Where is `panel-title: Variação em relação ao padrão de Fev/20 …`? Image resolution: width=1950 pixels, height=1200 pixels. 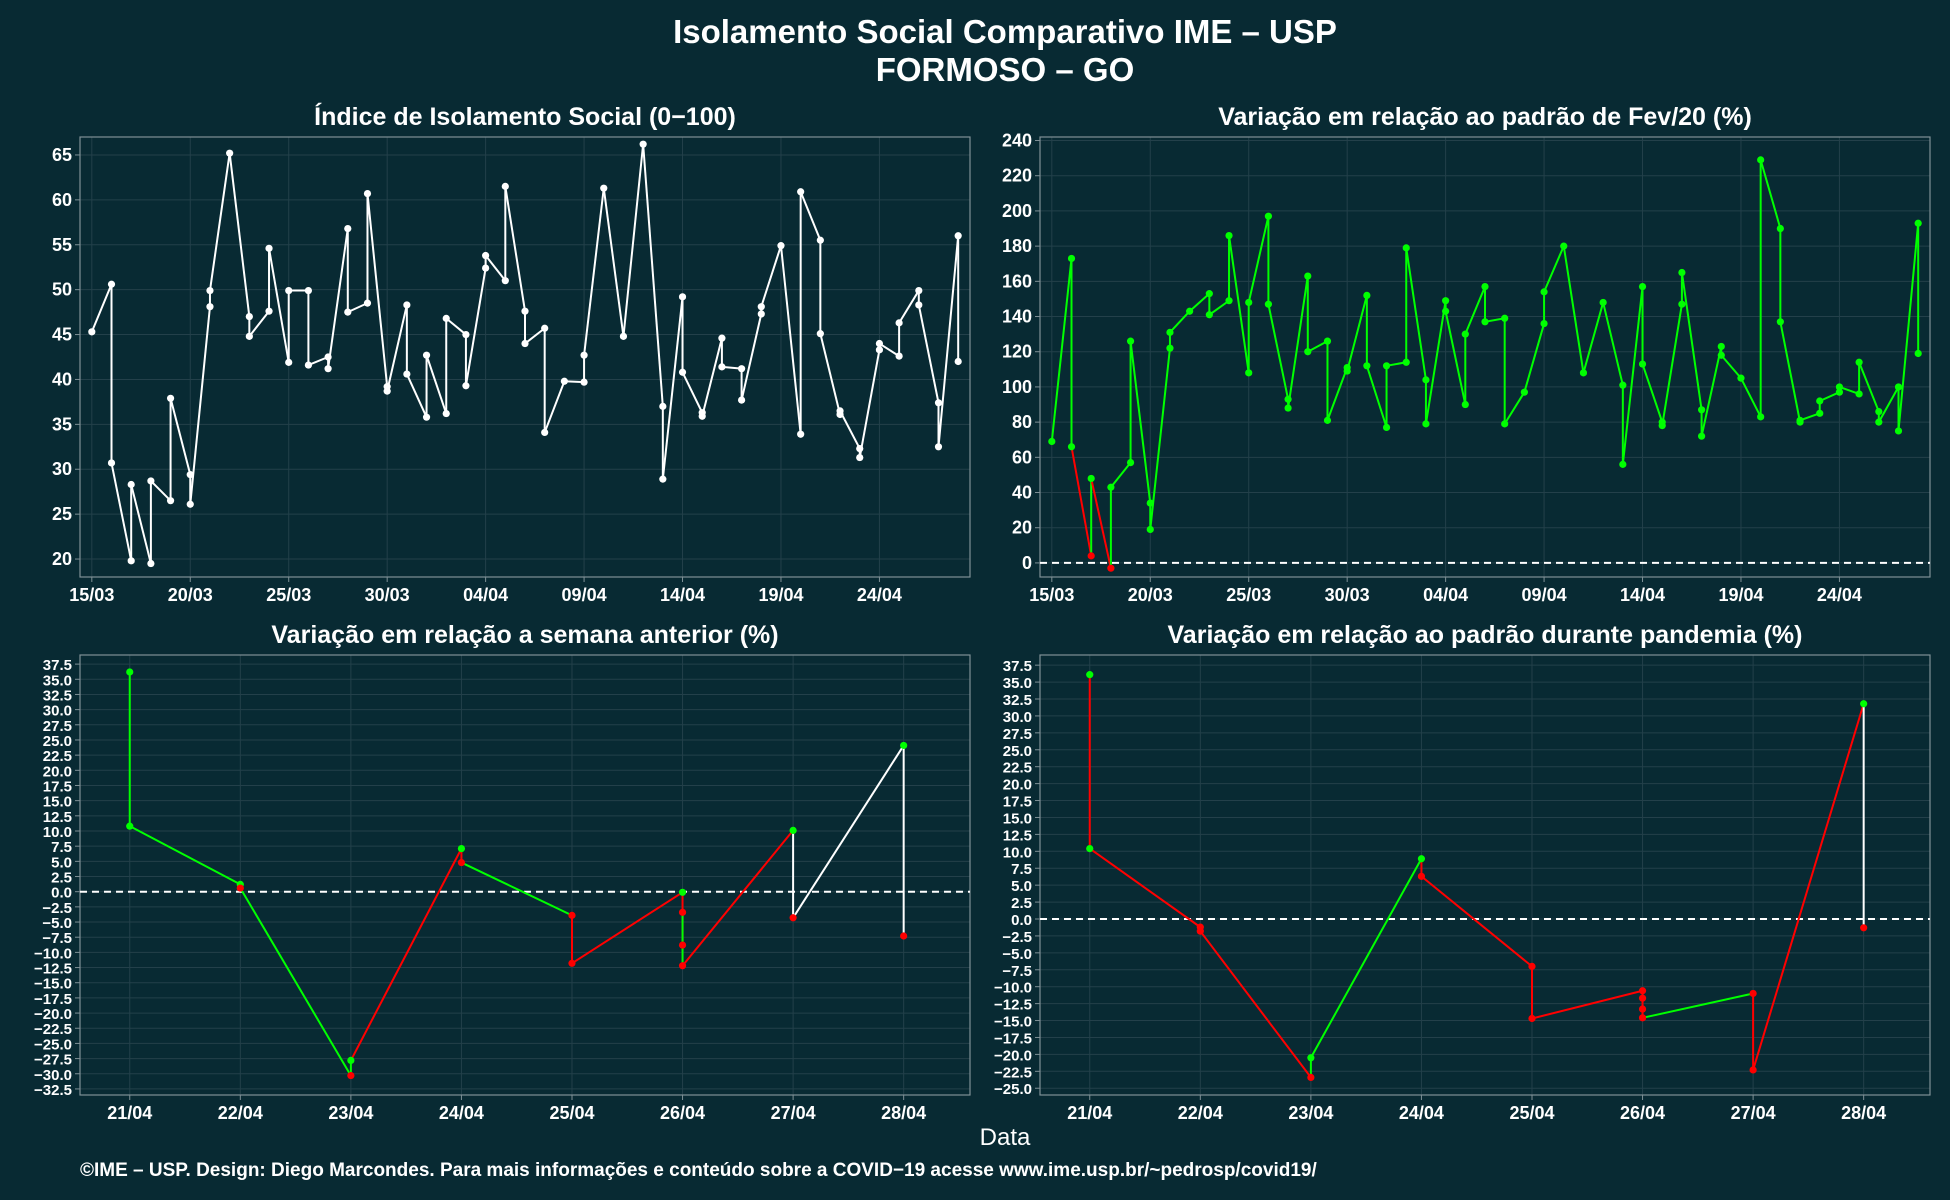 panel-title: Variação em relação ao padrão de Fev/20 … is located at coordinates (1485, 117).